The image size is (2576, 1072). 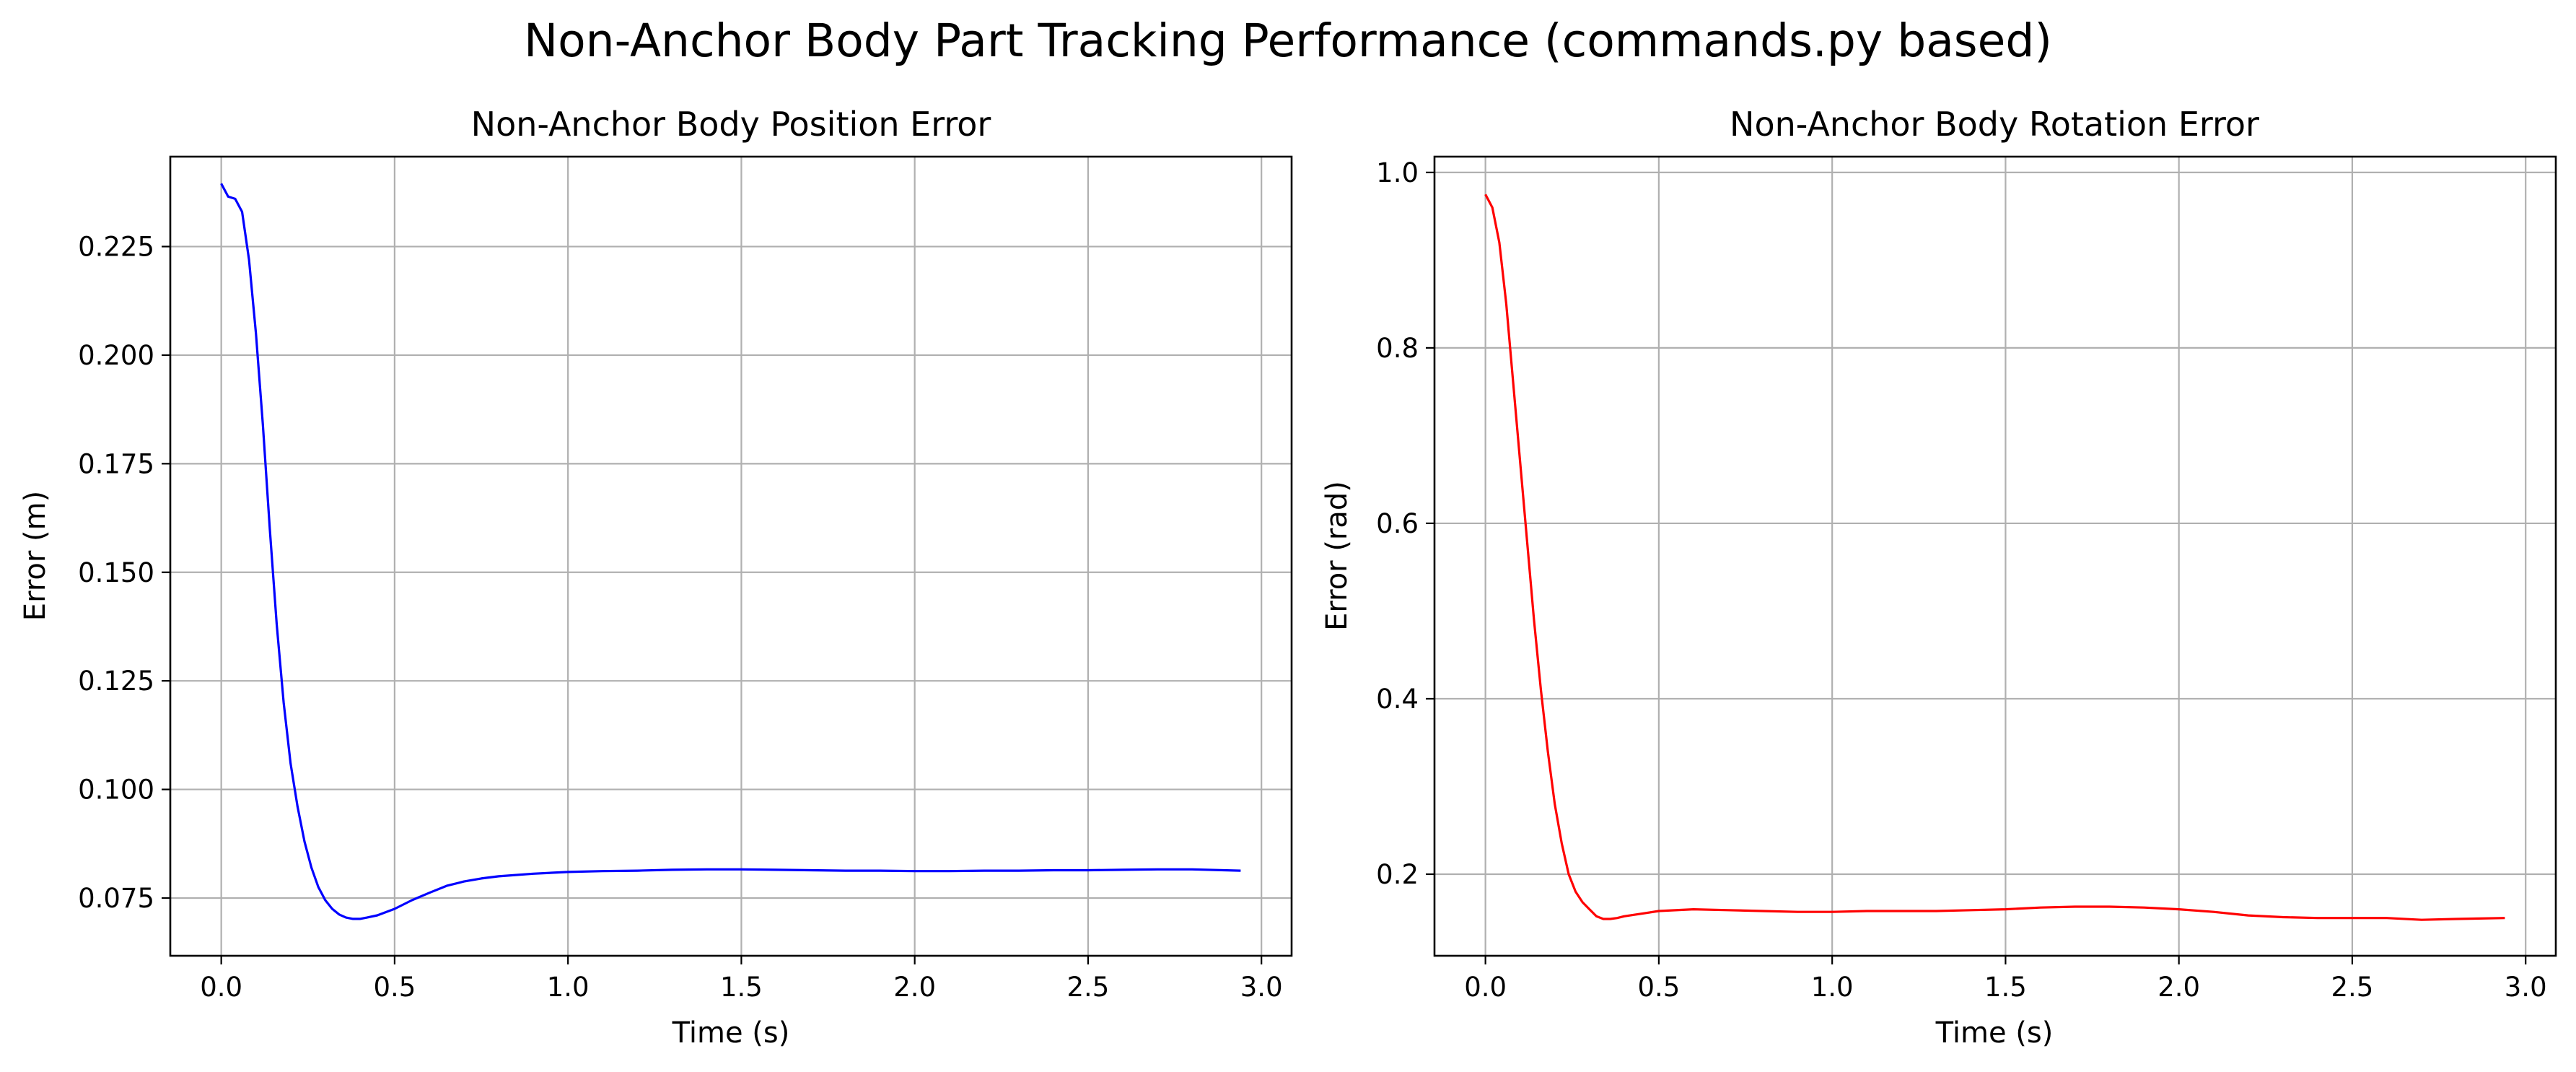 What do you see at coordinates (116, 681) in the screenshot?
I see `position-error-ytick-label: 0.125` at bounding box center [116, 681].